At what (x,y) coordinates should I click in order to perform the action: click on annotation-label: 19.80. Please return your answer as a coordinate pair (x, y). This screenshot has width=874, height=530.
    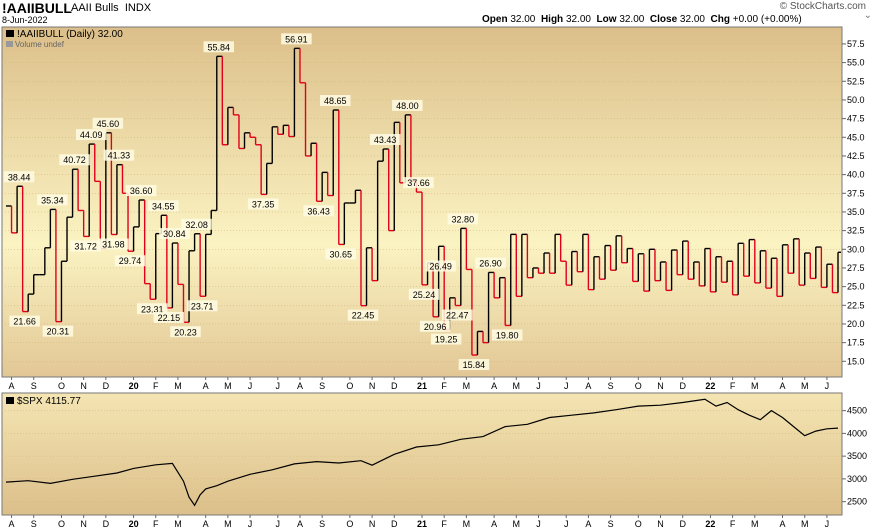
    Looking at the image, I should click on (507, 335).